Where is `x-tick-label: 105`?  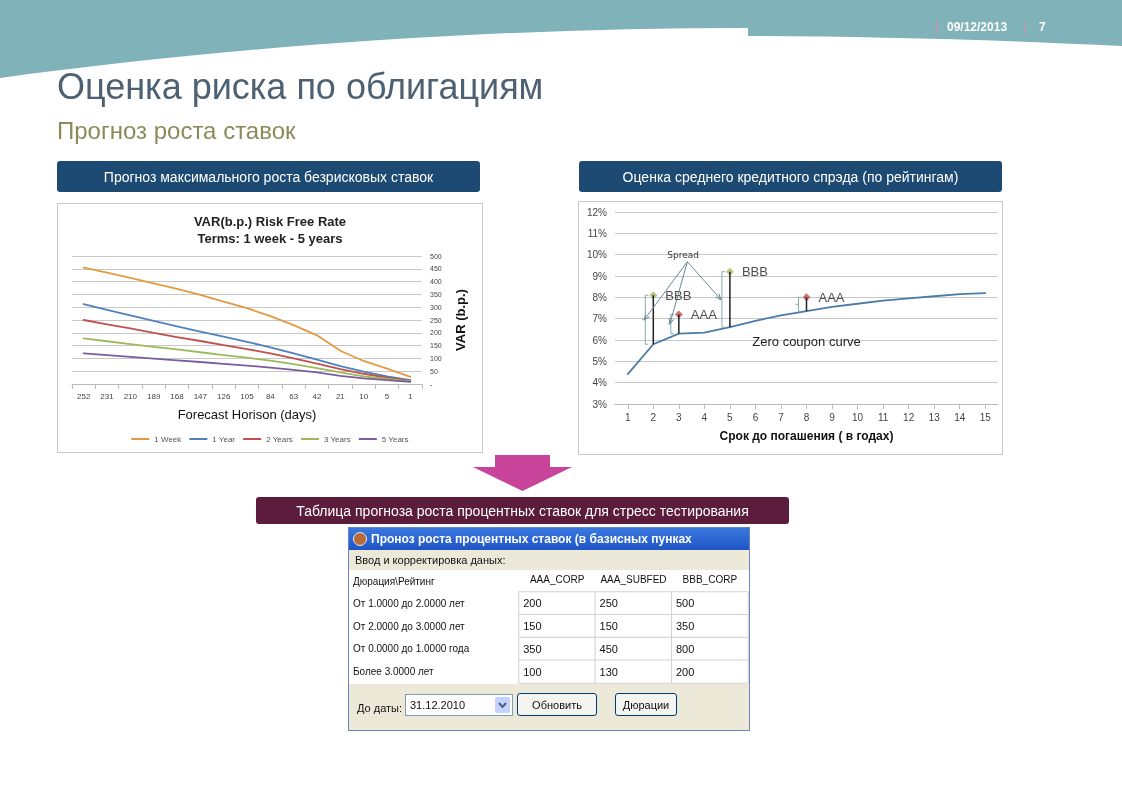
x-tick-label: 105 is located at coordinates (247, 396).